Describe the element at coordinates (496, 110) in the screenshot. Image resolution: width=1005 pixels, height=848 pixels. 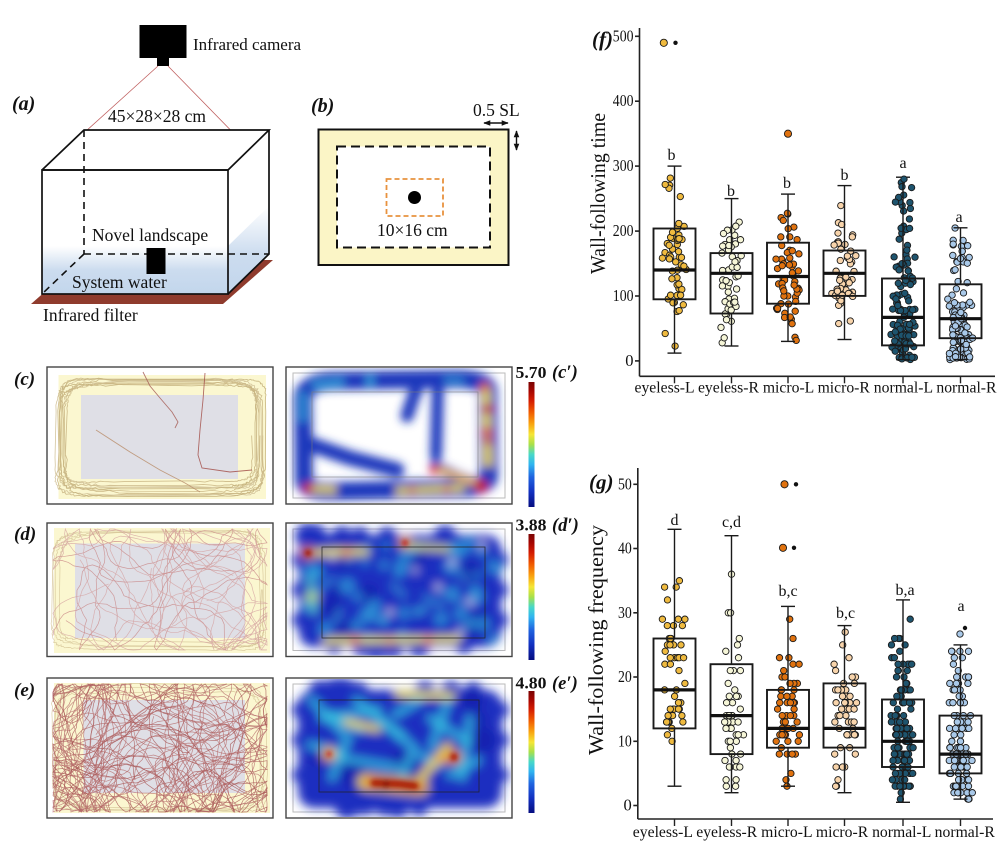
I see `svg-text: 0.5 SL` at that location.